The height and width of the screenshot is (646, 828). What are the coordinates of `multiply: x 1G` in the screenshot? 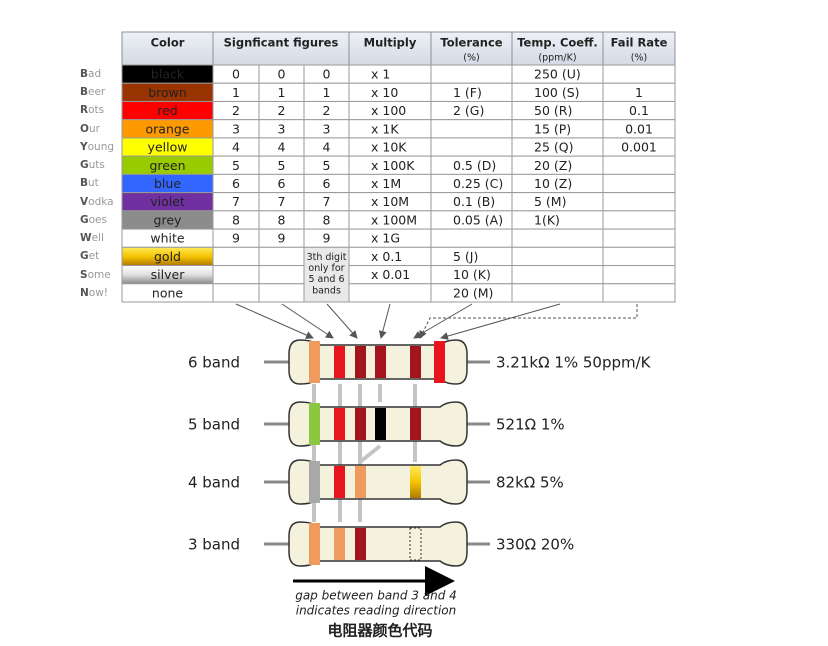 It's located at (385, 238).